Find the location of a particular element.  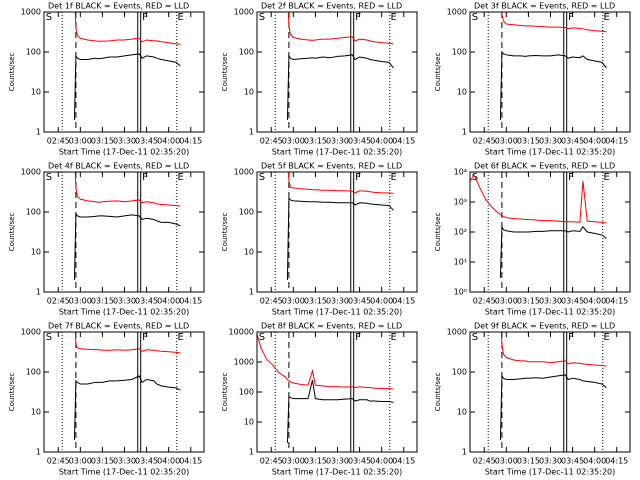

y-tick-label: 10² is located at coordinates (460, 232).